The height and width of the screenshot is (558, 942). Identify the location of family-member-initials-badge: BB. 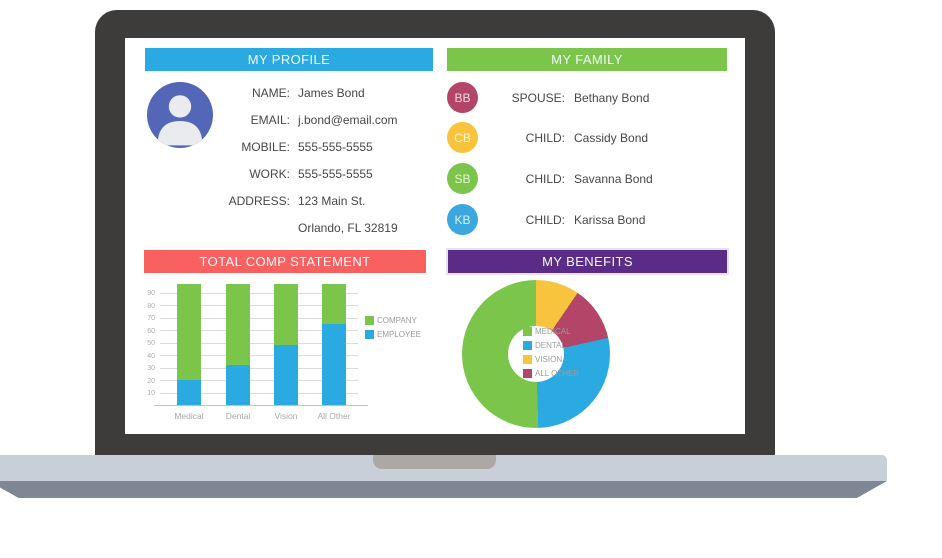
(462, 97).